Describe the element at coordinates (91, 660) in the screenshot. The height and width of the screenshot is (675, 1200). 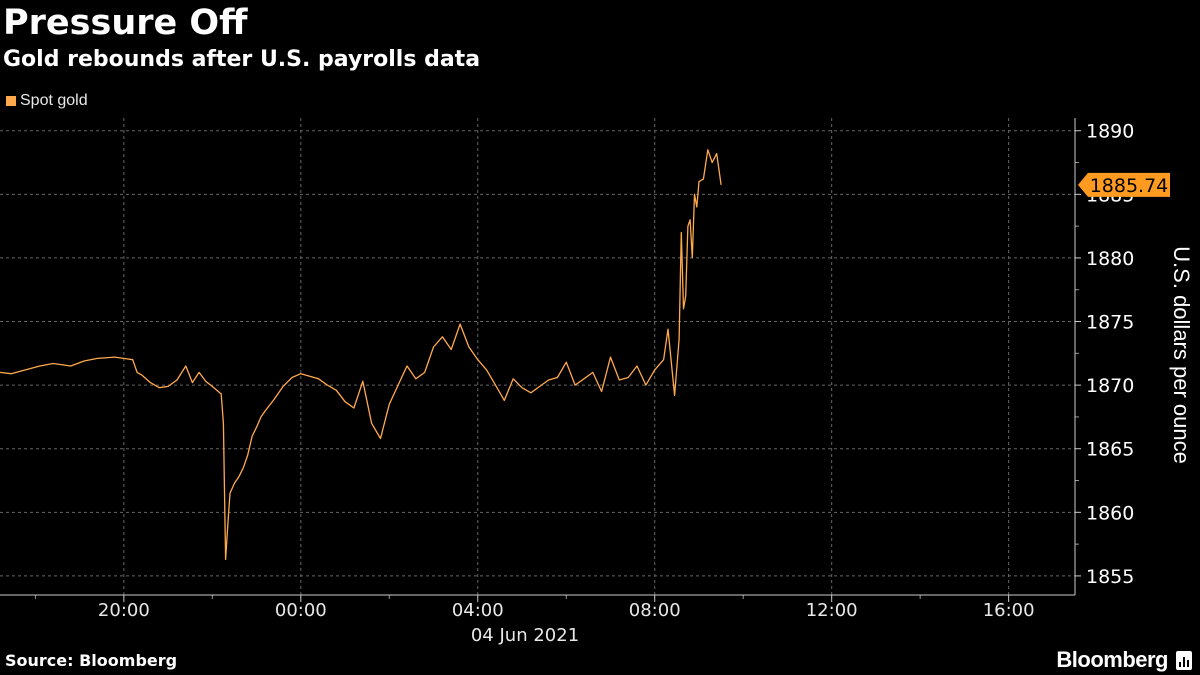
I see `source-note: Source: Bloomberg` at that location.